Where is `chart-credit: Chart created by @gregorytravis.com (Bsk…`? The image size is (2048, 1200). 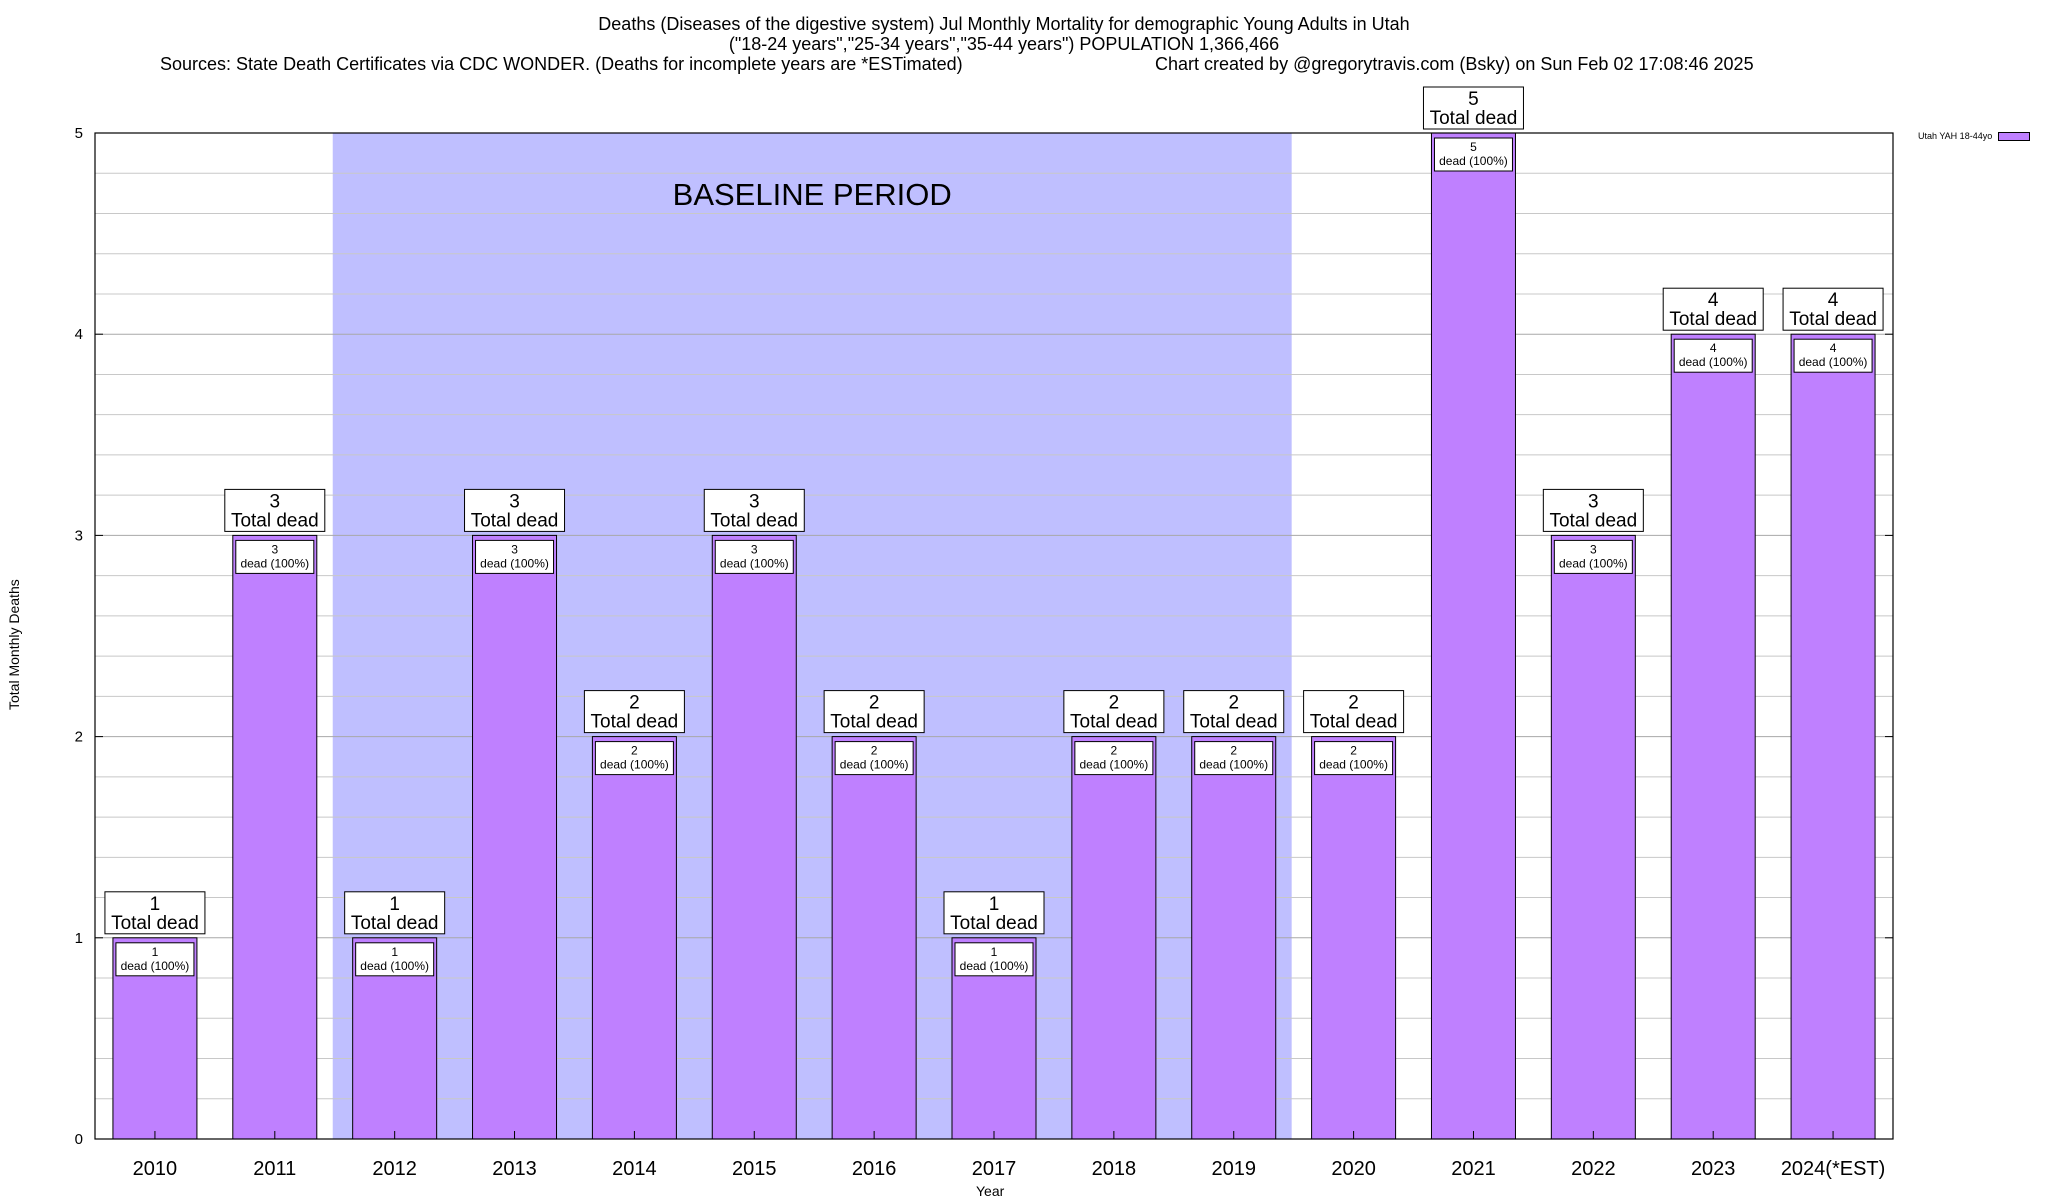 chart-credit: Chart created by @gregorytravis.com (Bsk… is located at coordinates (1454, 64).